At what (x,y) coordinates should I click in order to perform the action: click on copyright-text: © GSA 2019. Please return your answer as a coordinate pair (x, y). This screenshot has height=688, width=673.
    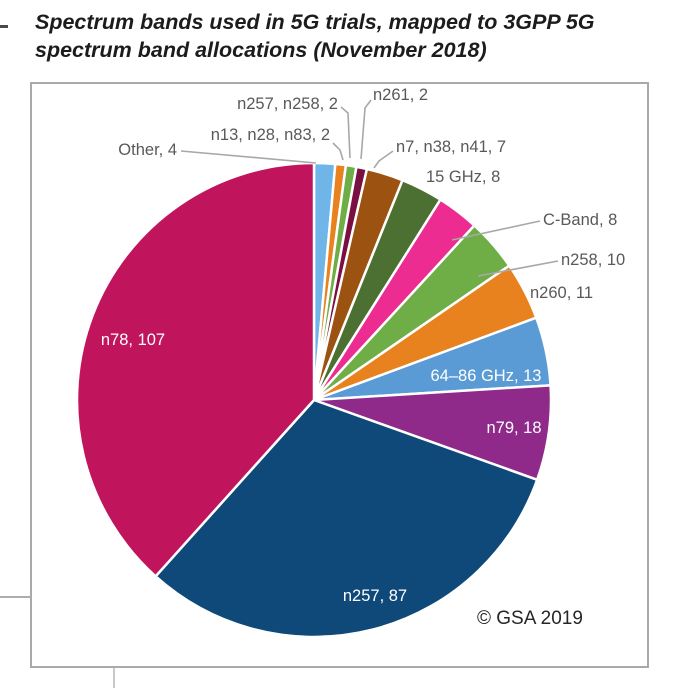
    Looking at the image, I should click on (530, 618).